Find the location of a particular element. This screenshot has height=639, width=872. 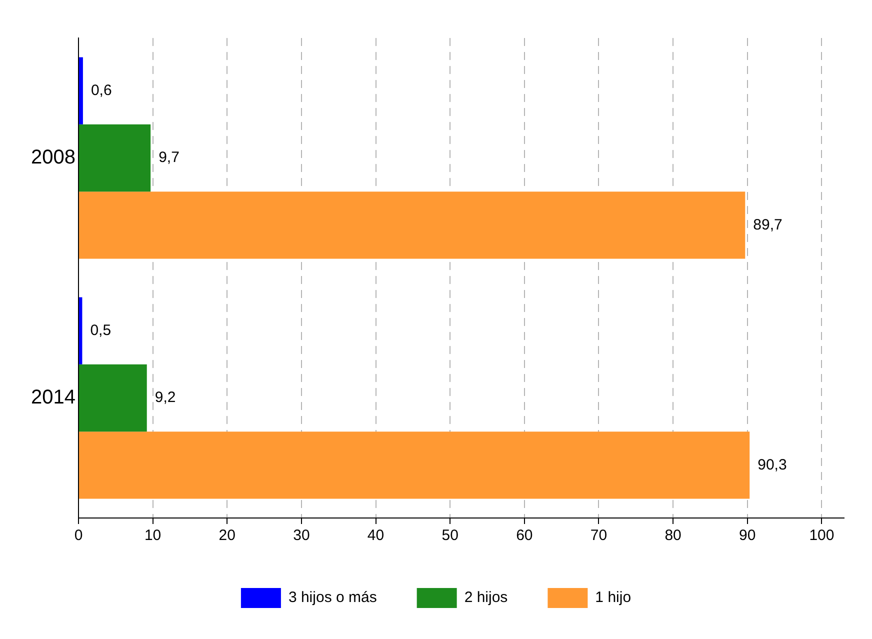

x-tick-label: 10 is located at coordinates (153, 535).